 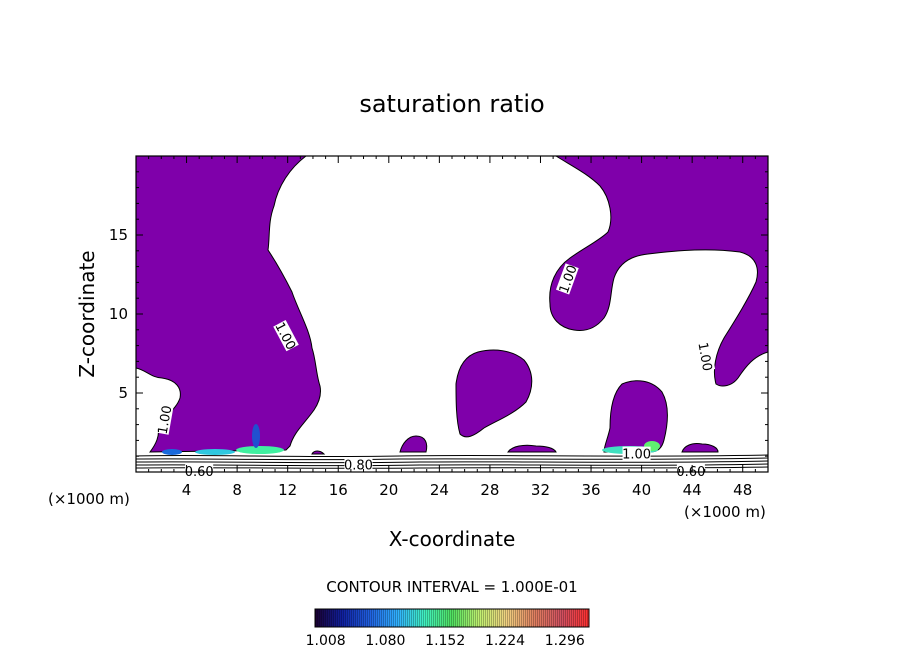 What do you see at coordinates (451, 587) in the screenshot?
I see `contour-interval-text: CONTOUR INTERVAL = 1.000E-01` at bounding box center [451, 587].